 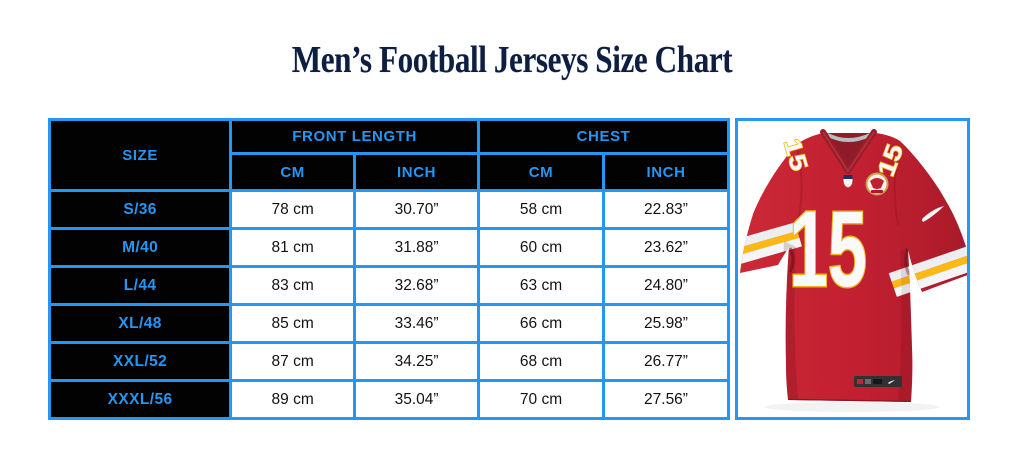 What do you see at coordinates (293, 285) in the screenshot?
I see `front-length-cm: 83 cm` at bounding box center [293, 285].